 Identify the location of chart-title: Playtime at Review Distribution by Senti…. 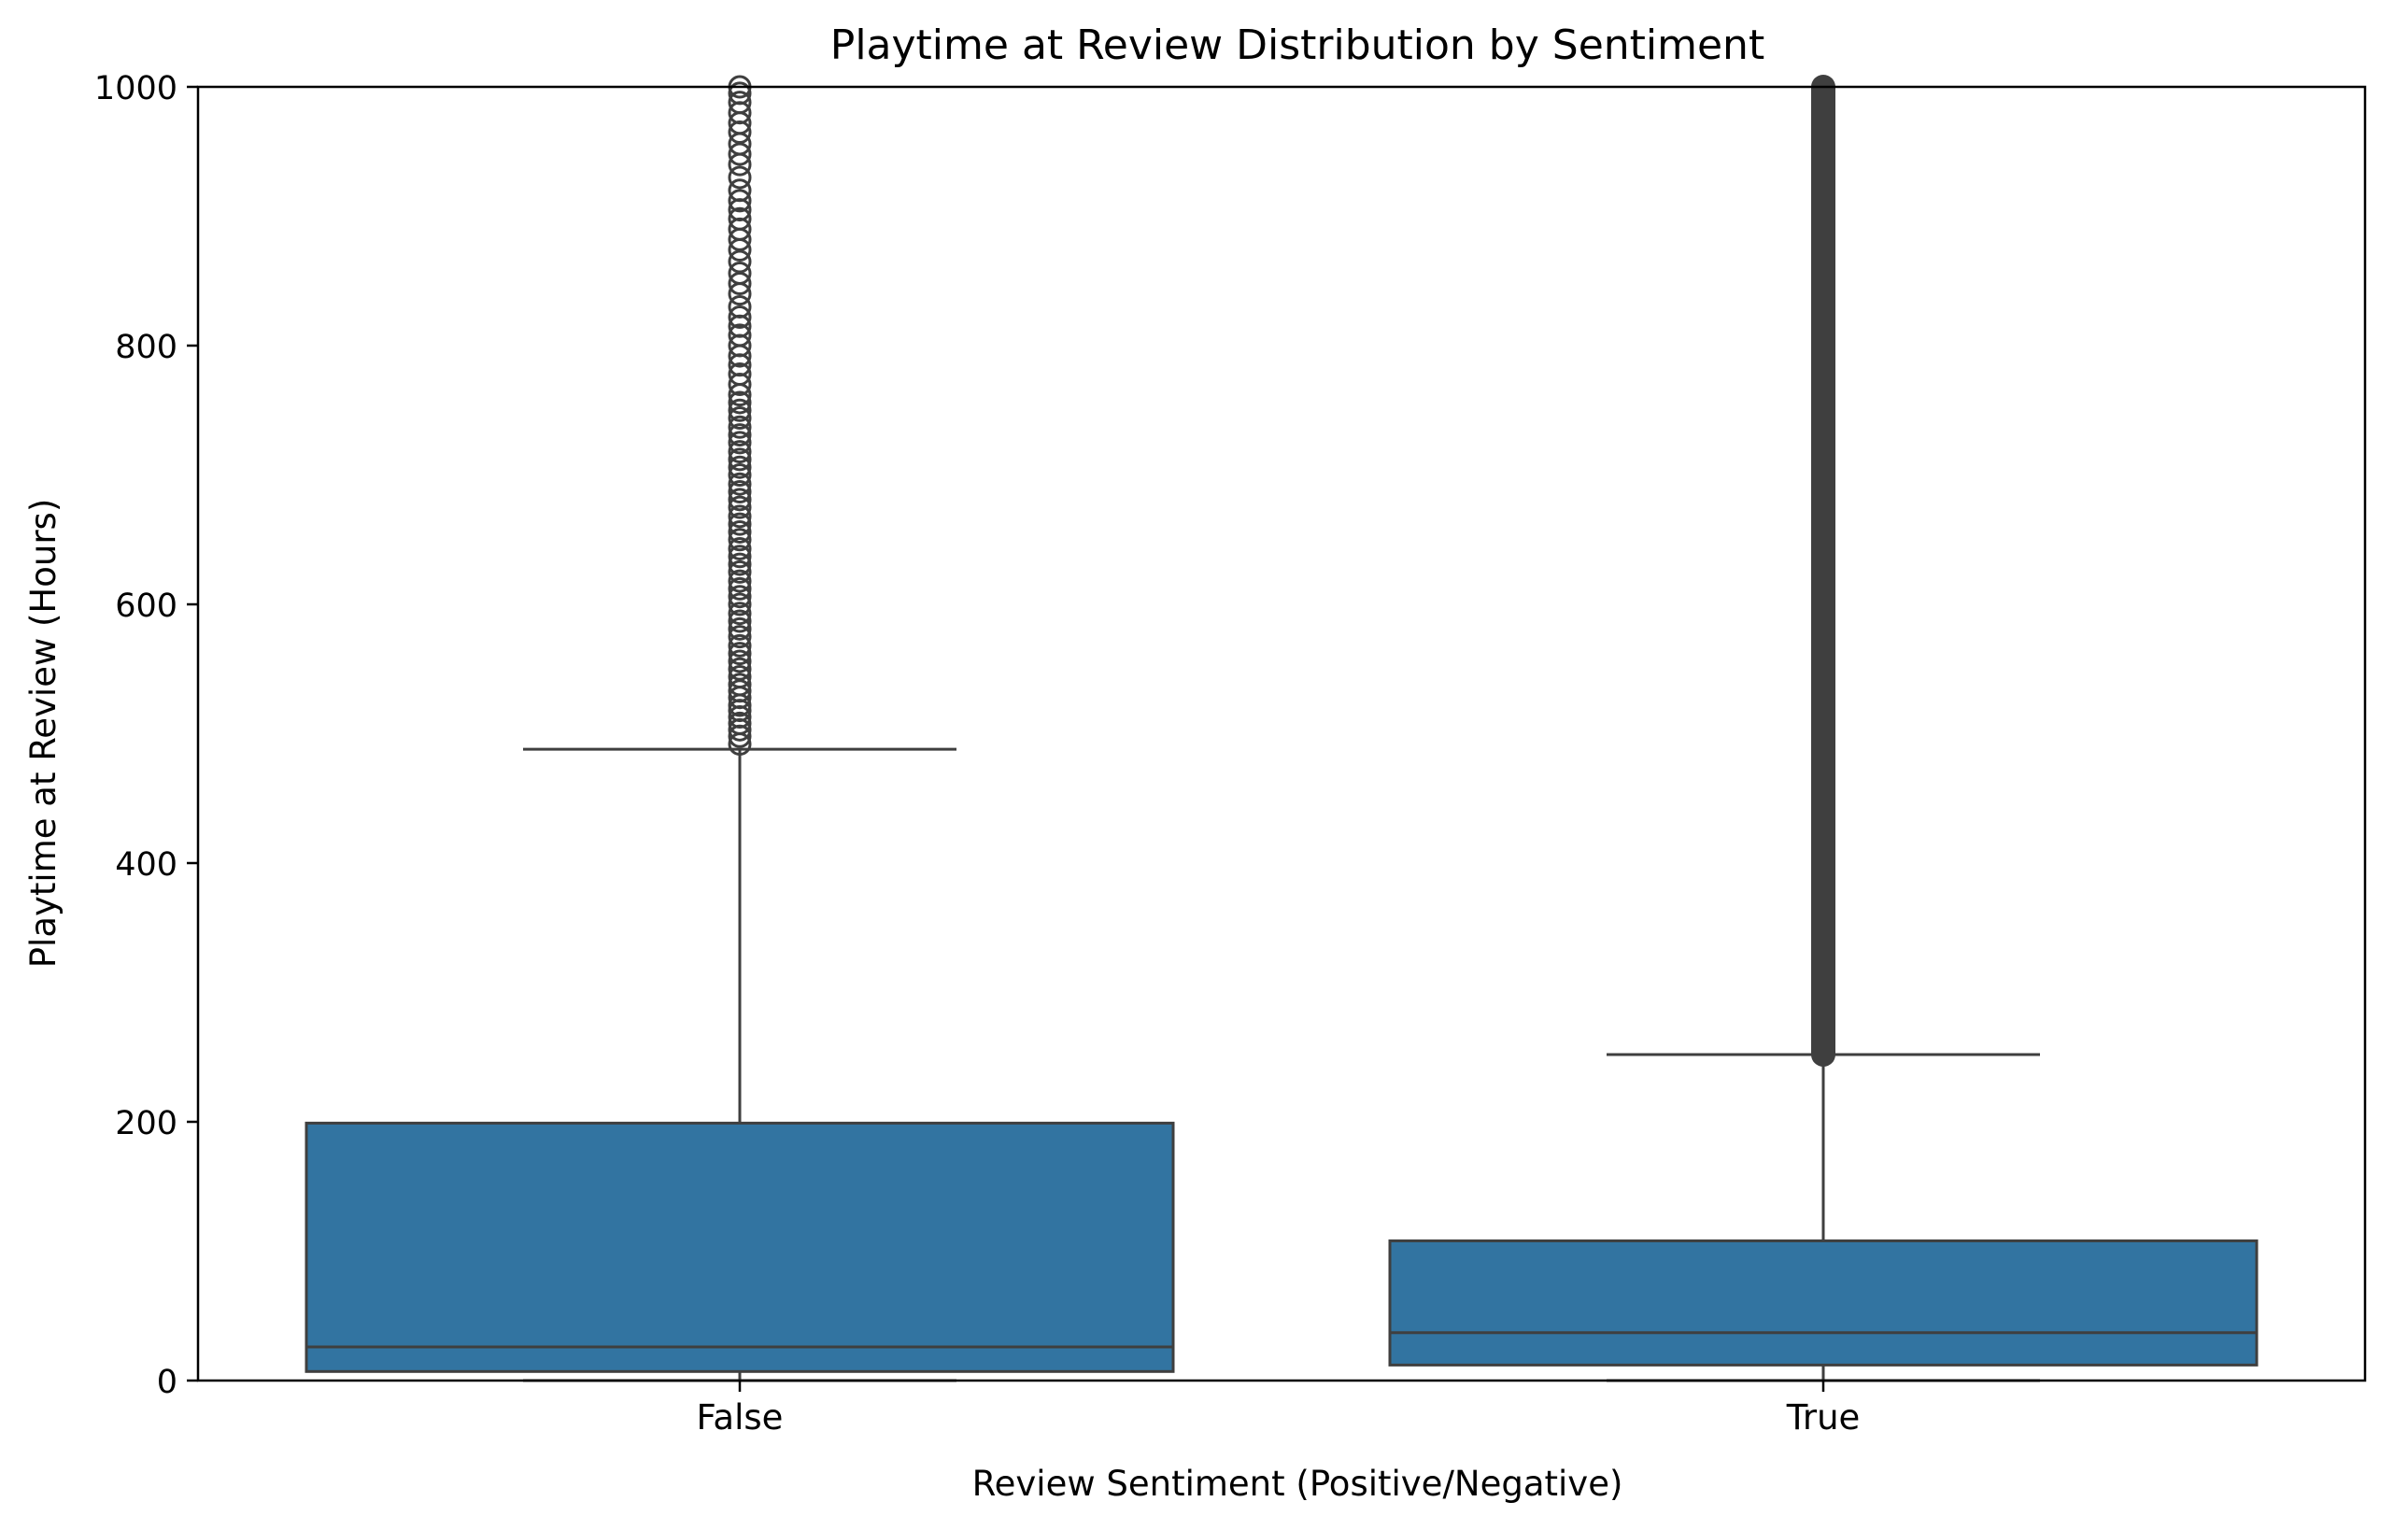
(1297, 45).